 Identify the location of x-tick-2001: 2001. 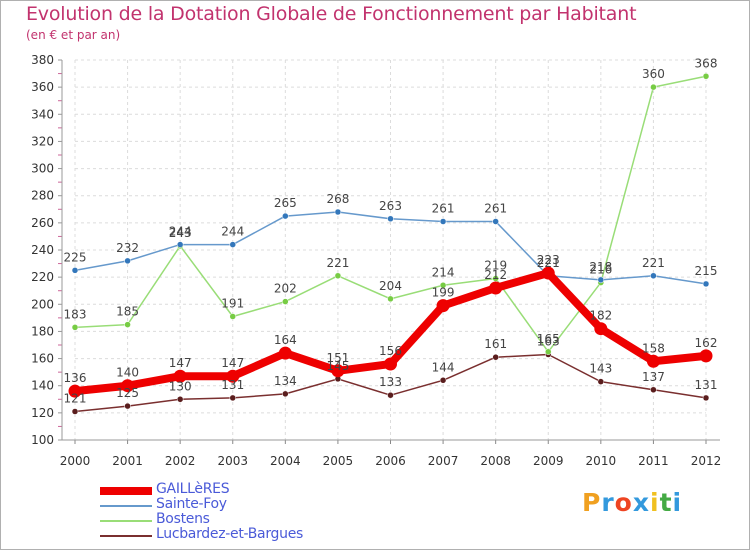
(127, 461).